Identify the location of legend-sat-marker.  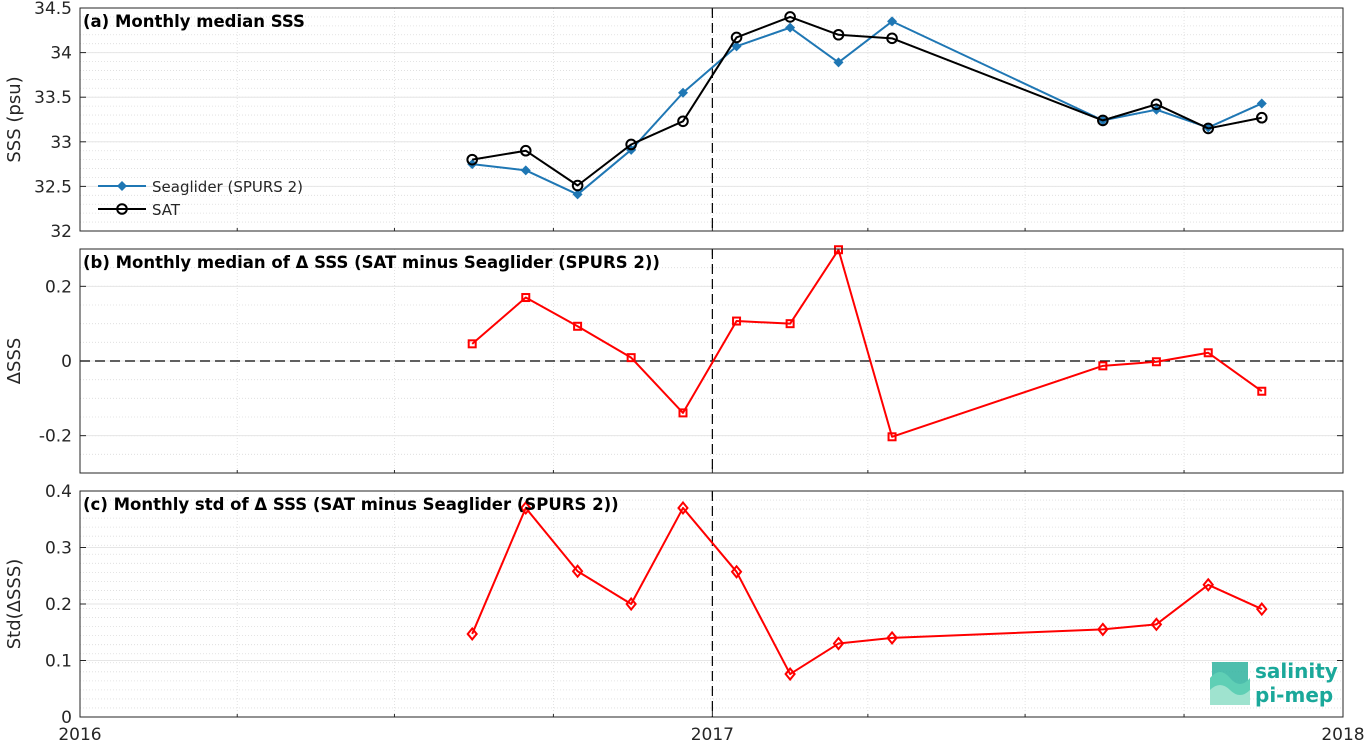
(122, 209).